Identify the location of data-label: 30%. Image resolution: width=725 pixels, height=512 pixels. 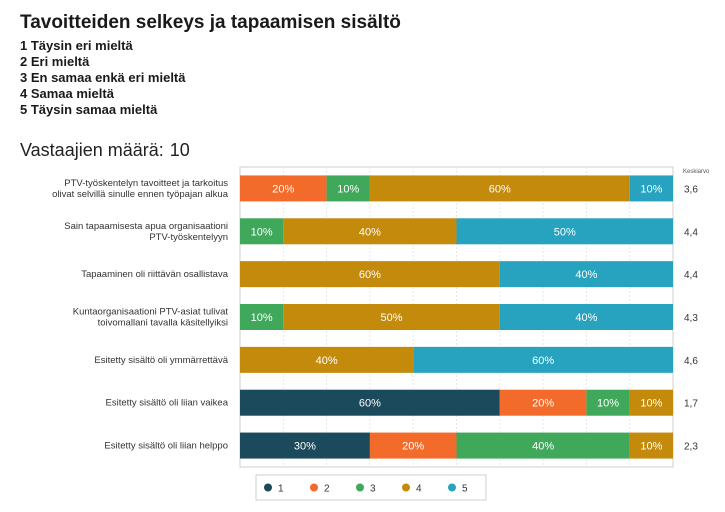
(305, 447).